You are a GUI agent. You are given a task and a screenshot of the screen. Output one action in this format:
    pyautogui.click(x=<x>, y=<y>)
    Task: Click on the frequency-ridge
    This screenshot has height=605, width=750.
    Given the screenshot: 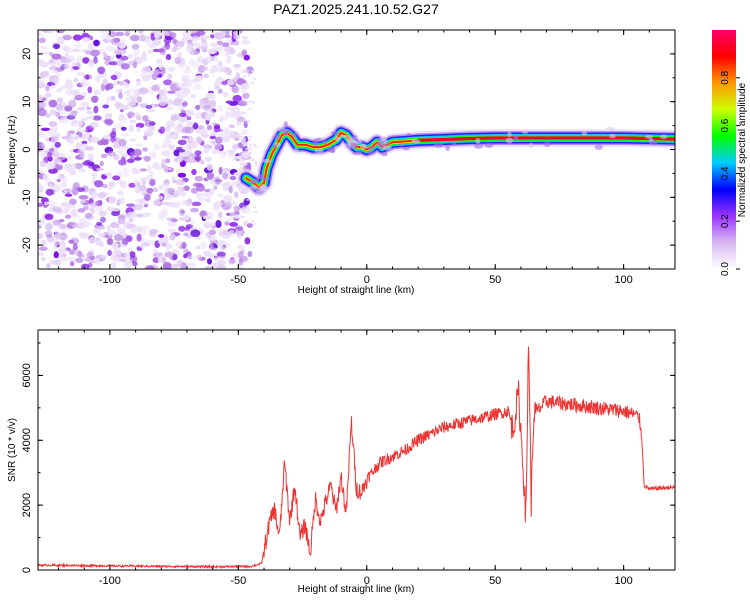 What is the action you would take?
    pyautogui.click(x=456, y=159)
    